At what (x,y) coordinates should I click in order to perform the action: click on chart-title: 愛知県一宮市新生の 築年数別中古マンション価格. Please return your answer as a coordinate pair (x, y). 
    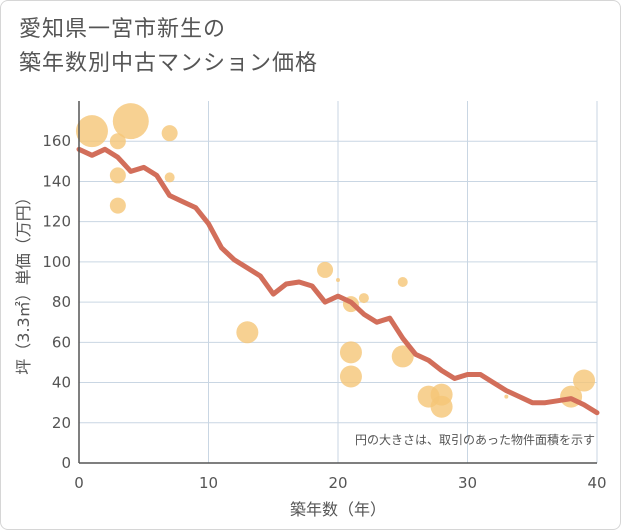
    Looking at the image, I should click on (168, 47).